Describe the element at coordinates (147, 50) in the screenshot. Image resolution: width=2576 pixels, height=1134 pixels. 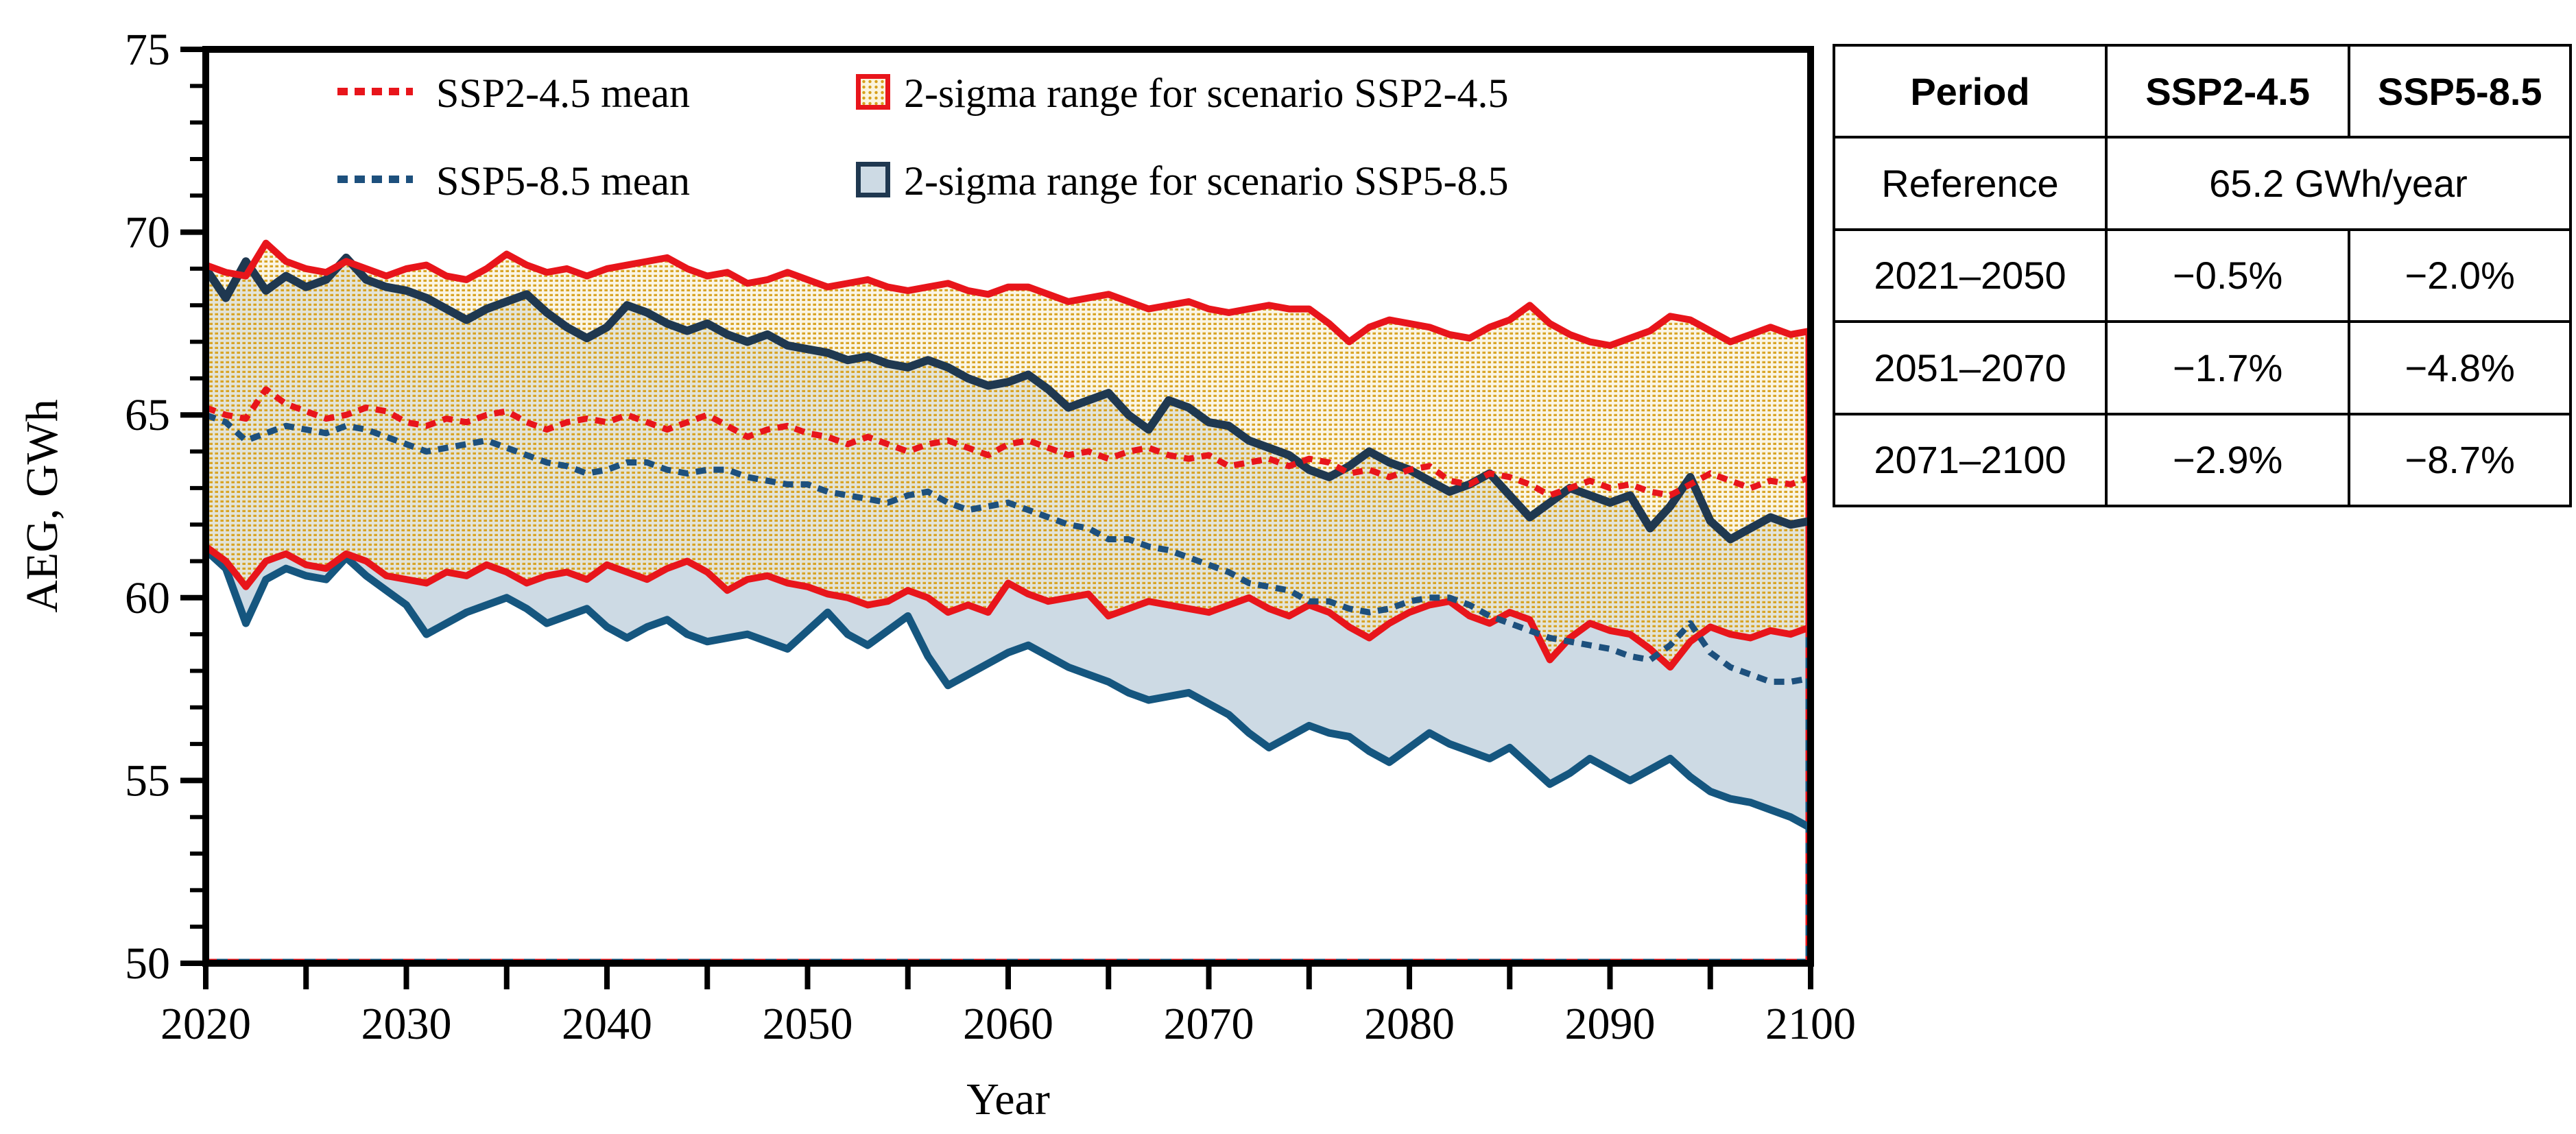
I see `svg-text: 75` at that location.